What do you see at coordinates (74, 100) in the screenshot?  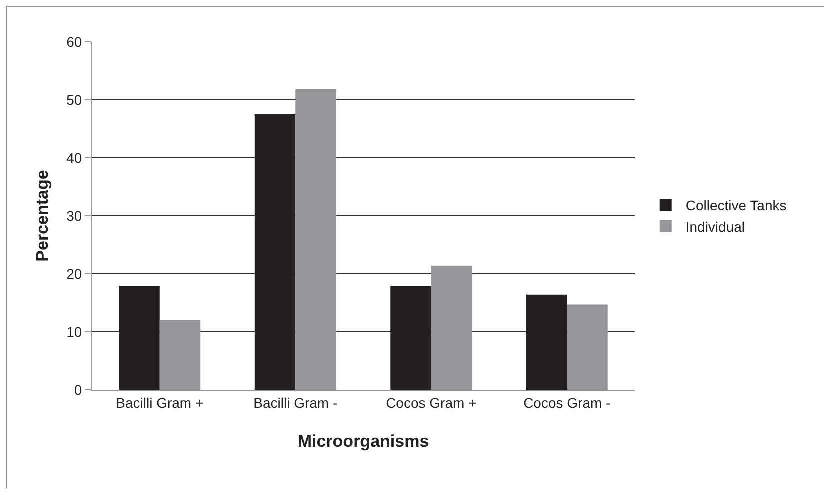 I see `y-tick-label: 50` at bounding box center [74, 100].